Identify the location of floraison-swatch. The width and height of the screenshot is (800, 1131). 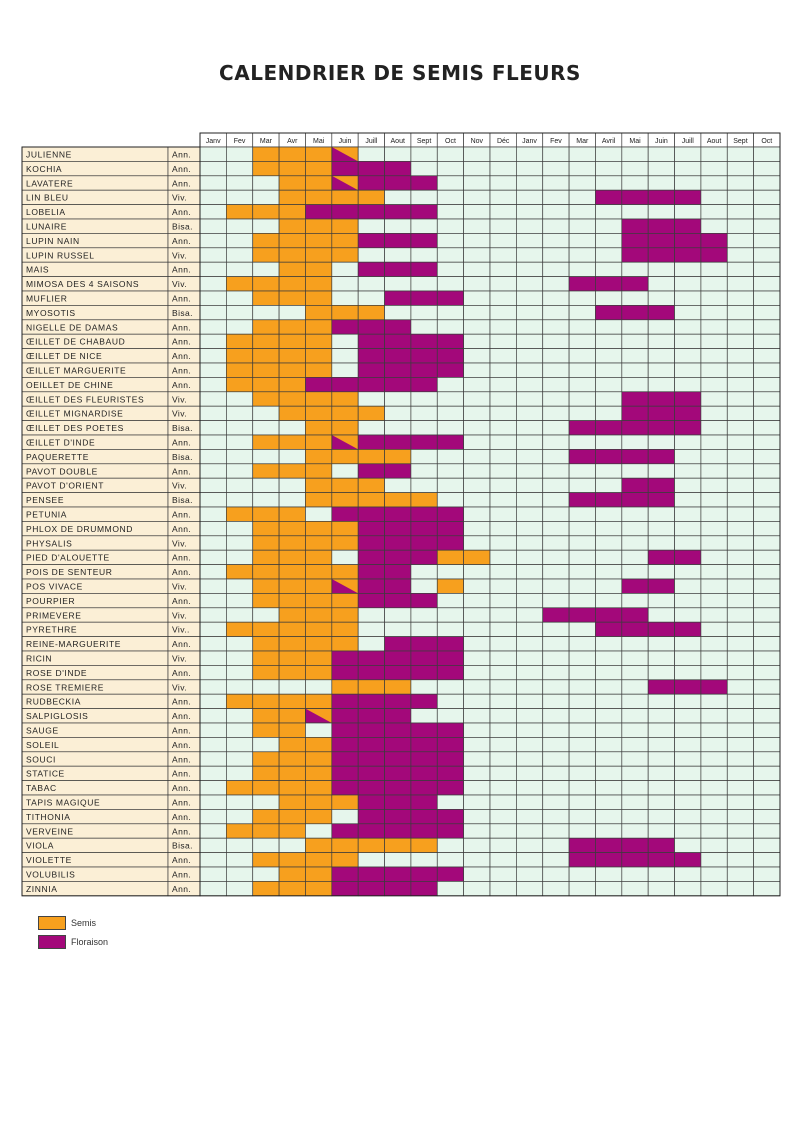
(52, 942).